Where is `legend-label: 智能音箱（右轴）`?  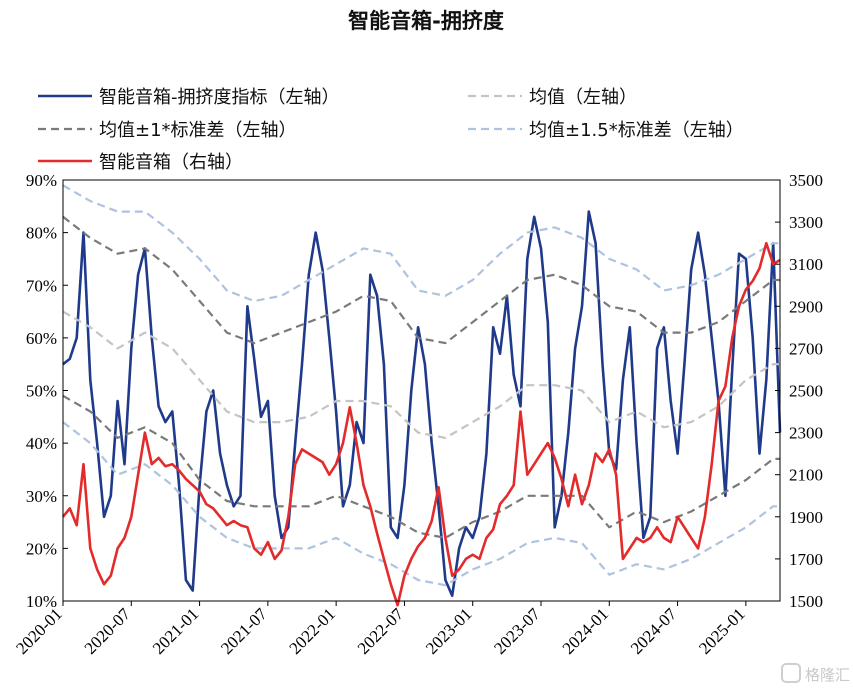
legend-label: 智能音箱（右轴） is located at coordinates (171, 162).